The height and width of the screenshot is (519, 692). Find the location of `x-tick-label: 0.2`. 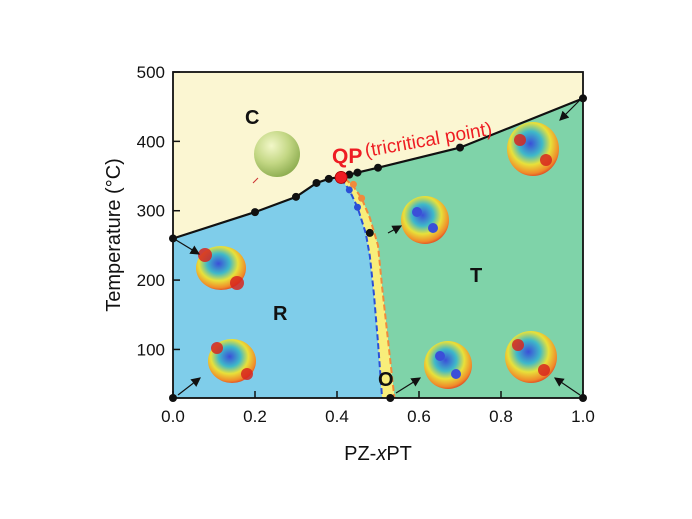

x-tick-label: 0.2 is located at coordinates (255, 416).